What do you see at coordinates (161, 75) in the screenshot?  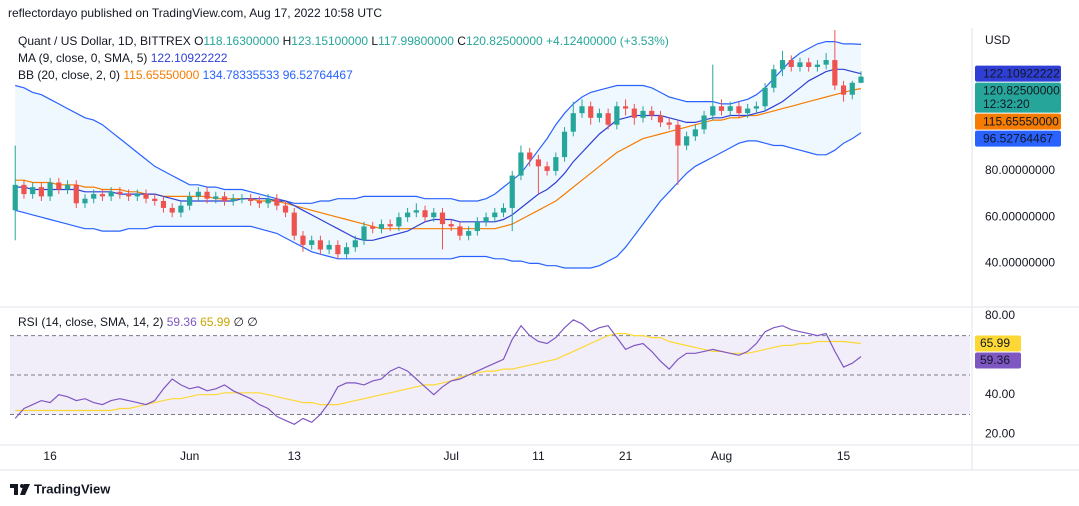 I see `bb-basis-value: 115.65550000` at bounding box center [161, 75].